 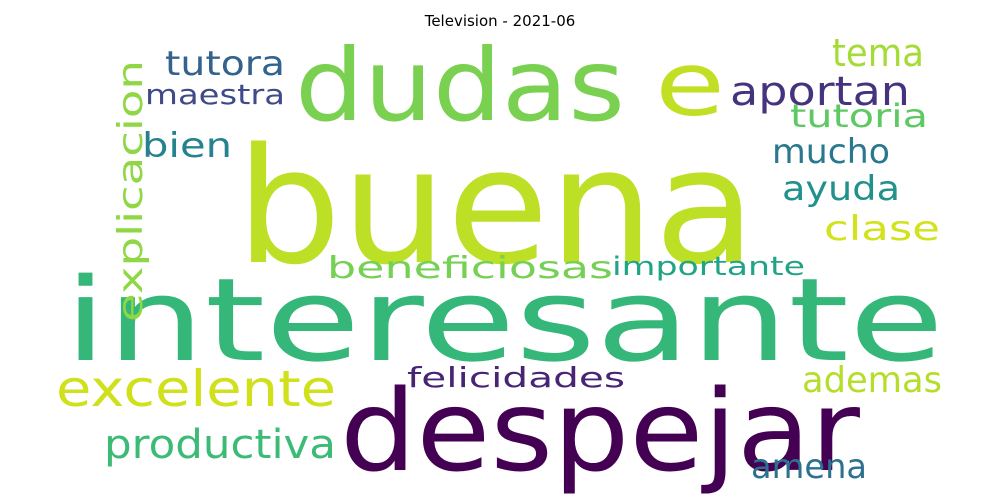 I want to click on chart-title: Television - 2021-06, so click(x=500, y=21).